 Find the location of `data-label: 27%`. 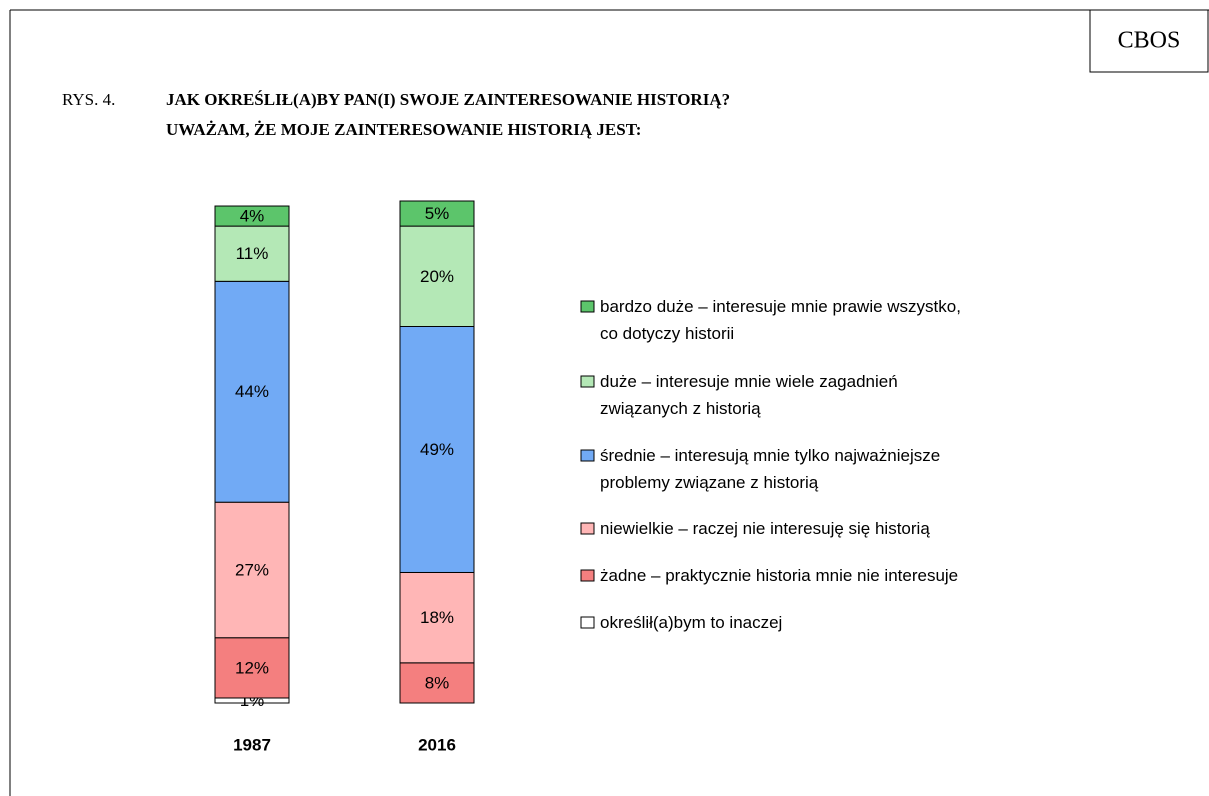

data-label: 27% is located at coordinates (252, 569).